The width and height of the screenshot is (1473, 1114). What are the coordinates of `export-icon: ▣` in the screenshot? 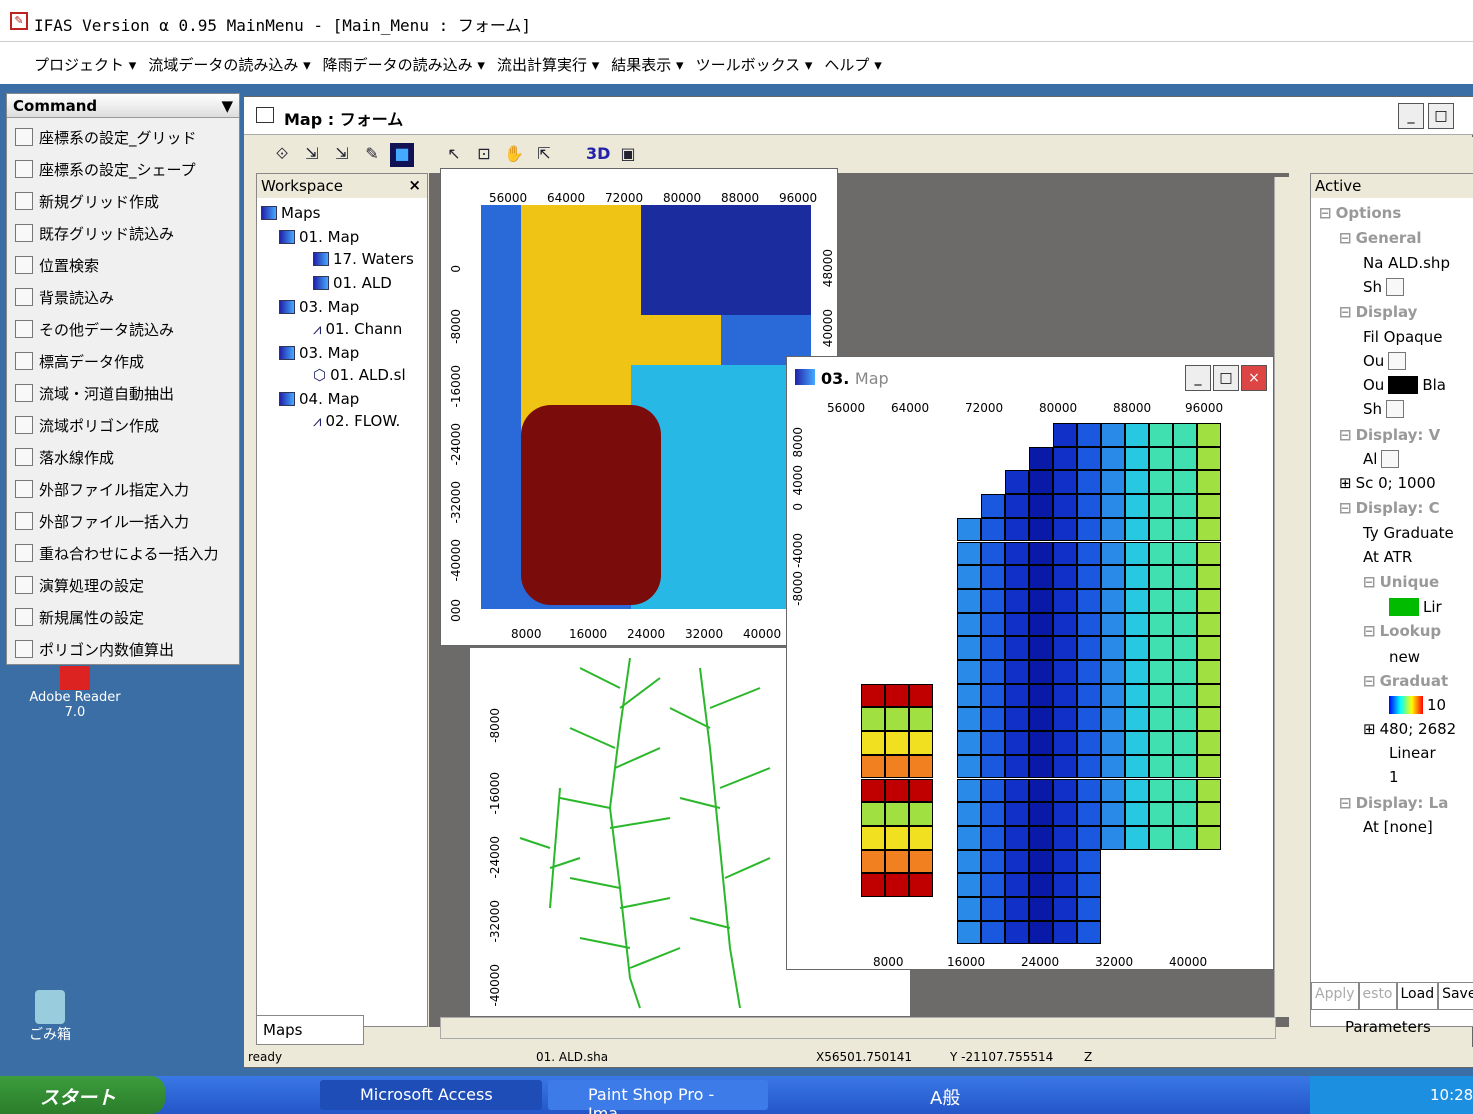 It's located at (628, 153).